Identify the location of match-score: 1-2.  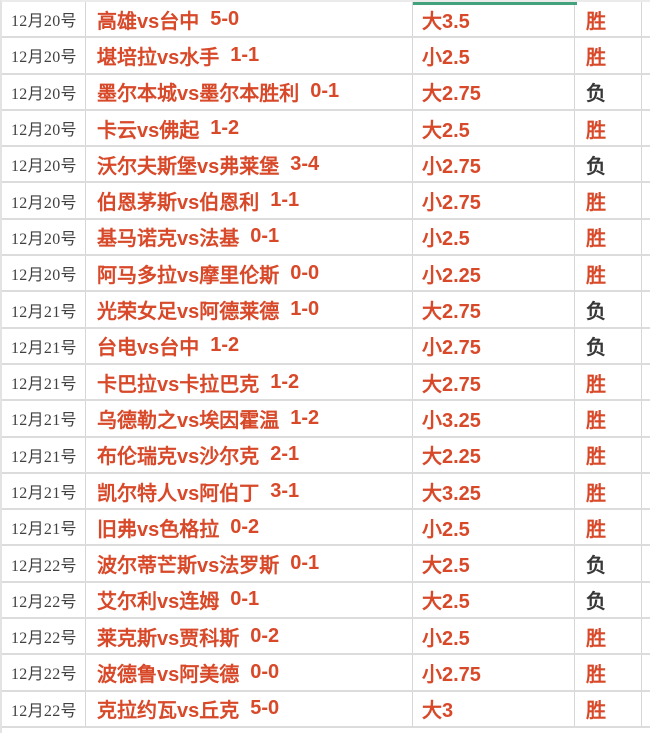
(225, 345).